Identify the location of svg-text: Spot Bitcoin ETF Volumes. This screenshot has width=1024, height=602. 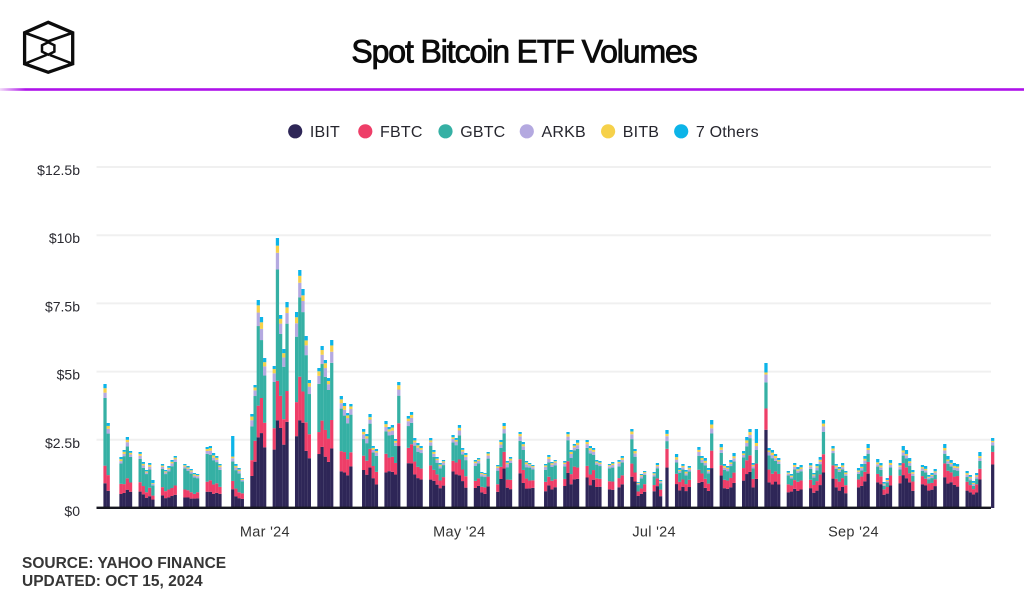
(523, 52).